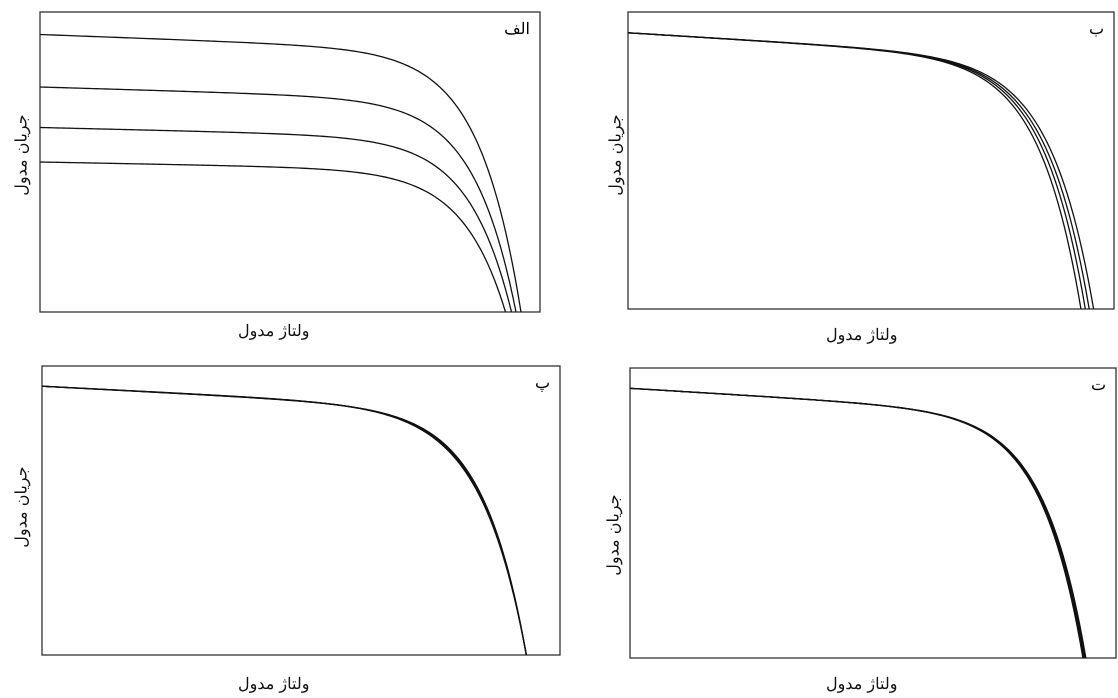 This screenshot has width=1118, height=698. Describe the element at coordinates (1098, 384) in the screenshot. I see `panel-label: ت` at that location.